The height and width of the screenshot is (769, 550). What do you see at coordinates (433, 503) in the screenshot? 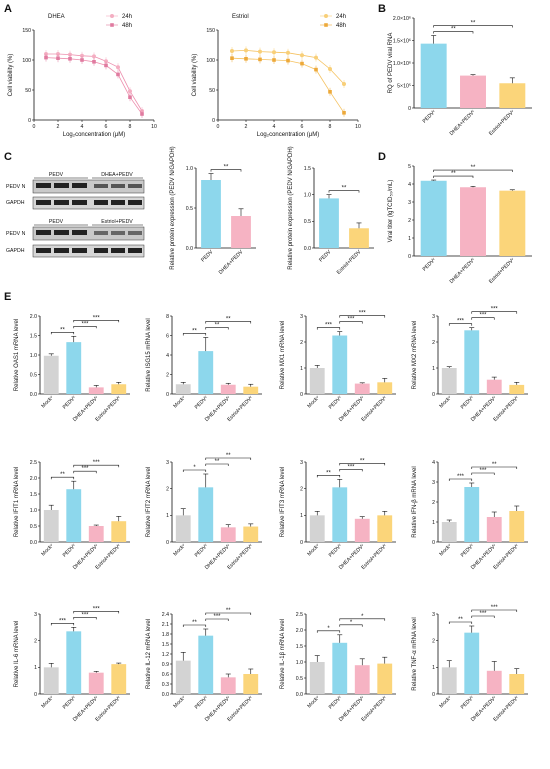
I see `chart-e8-y-tick-label: 2` at bounding box center [433, 503].